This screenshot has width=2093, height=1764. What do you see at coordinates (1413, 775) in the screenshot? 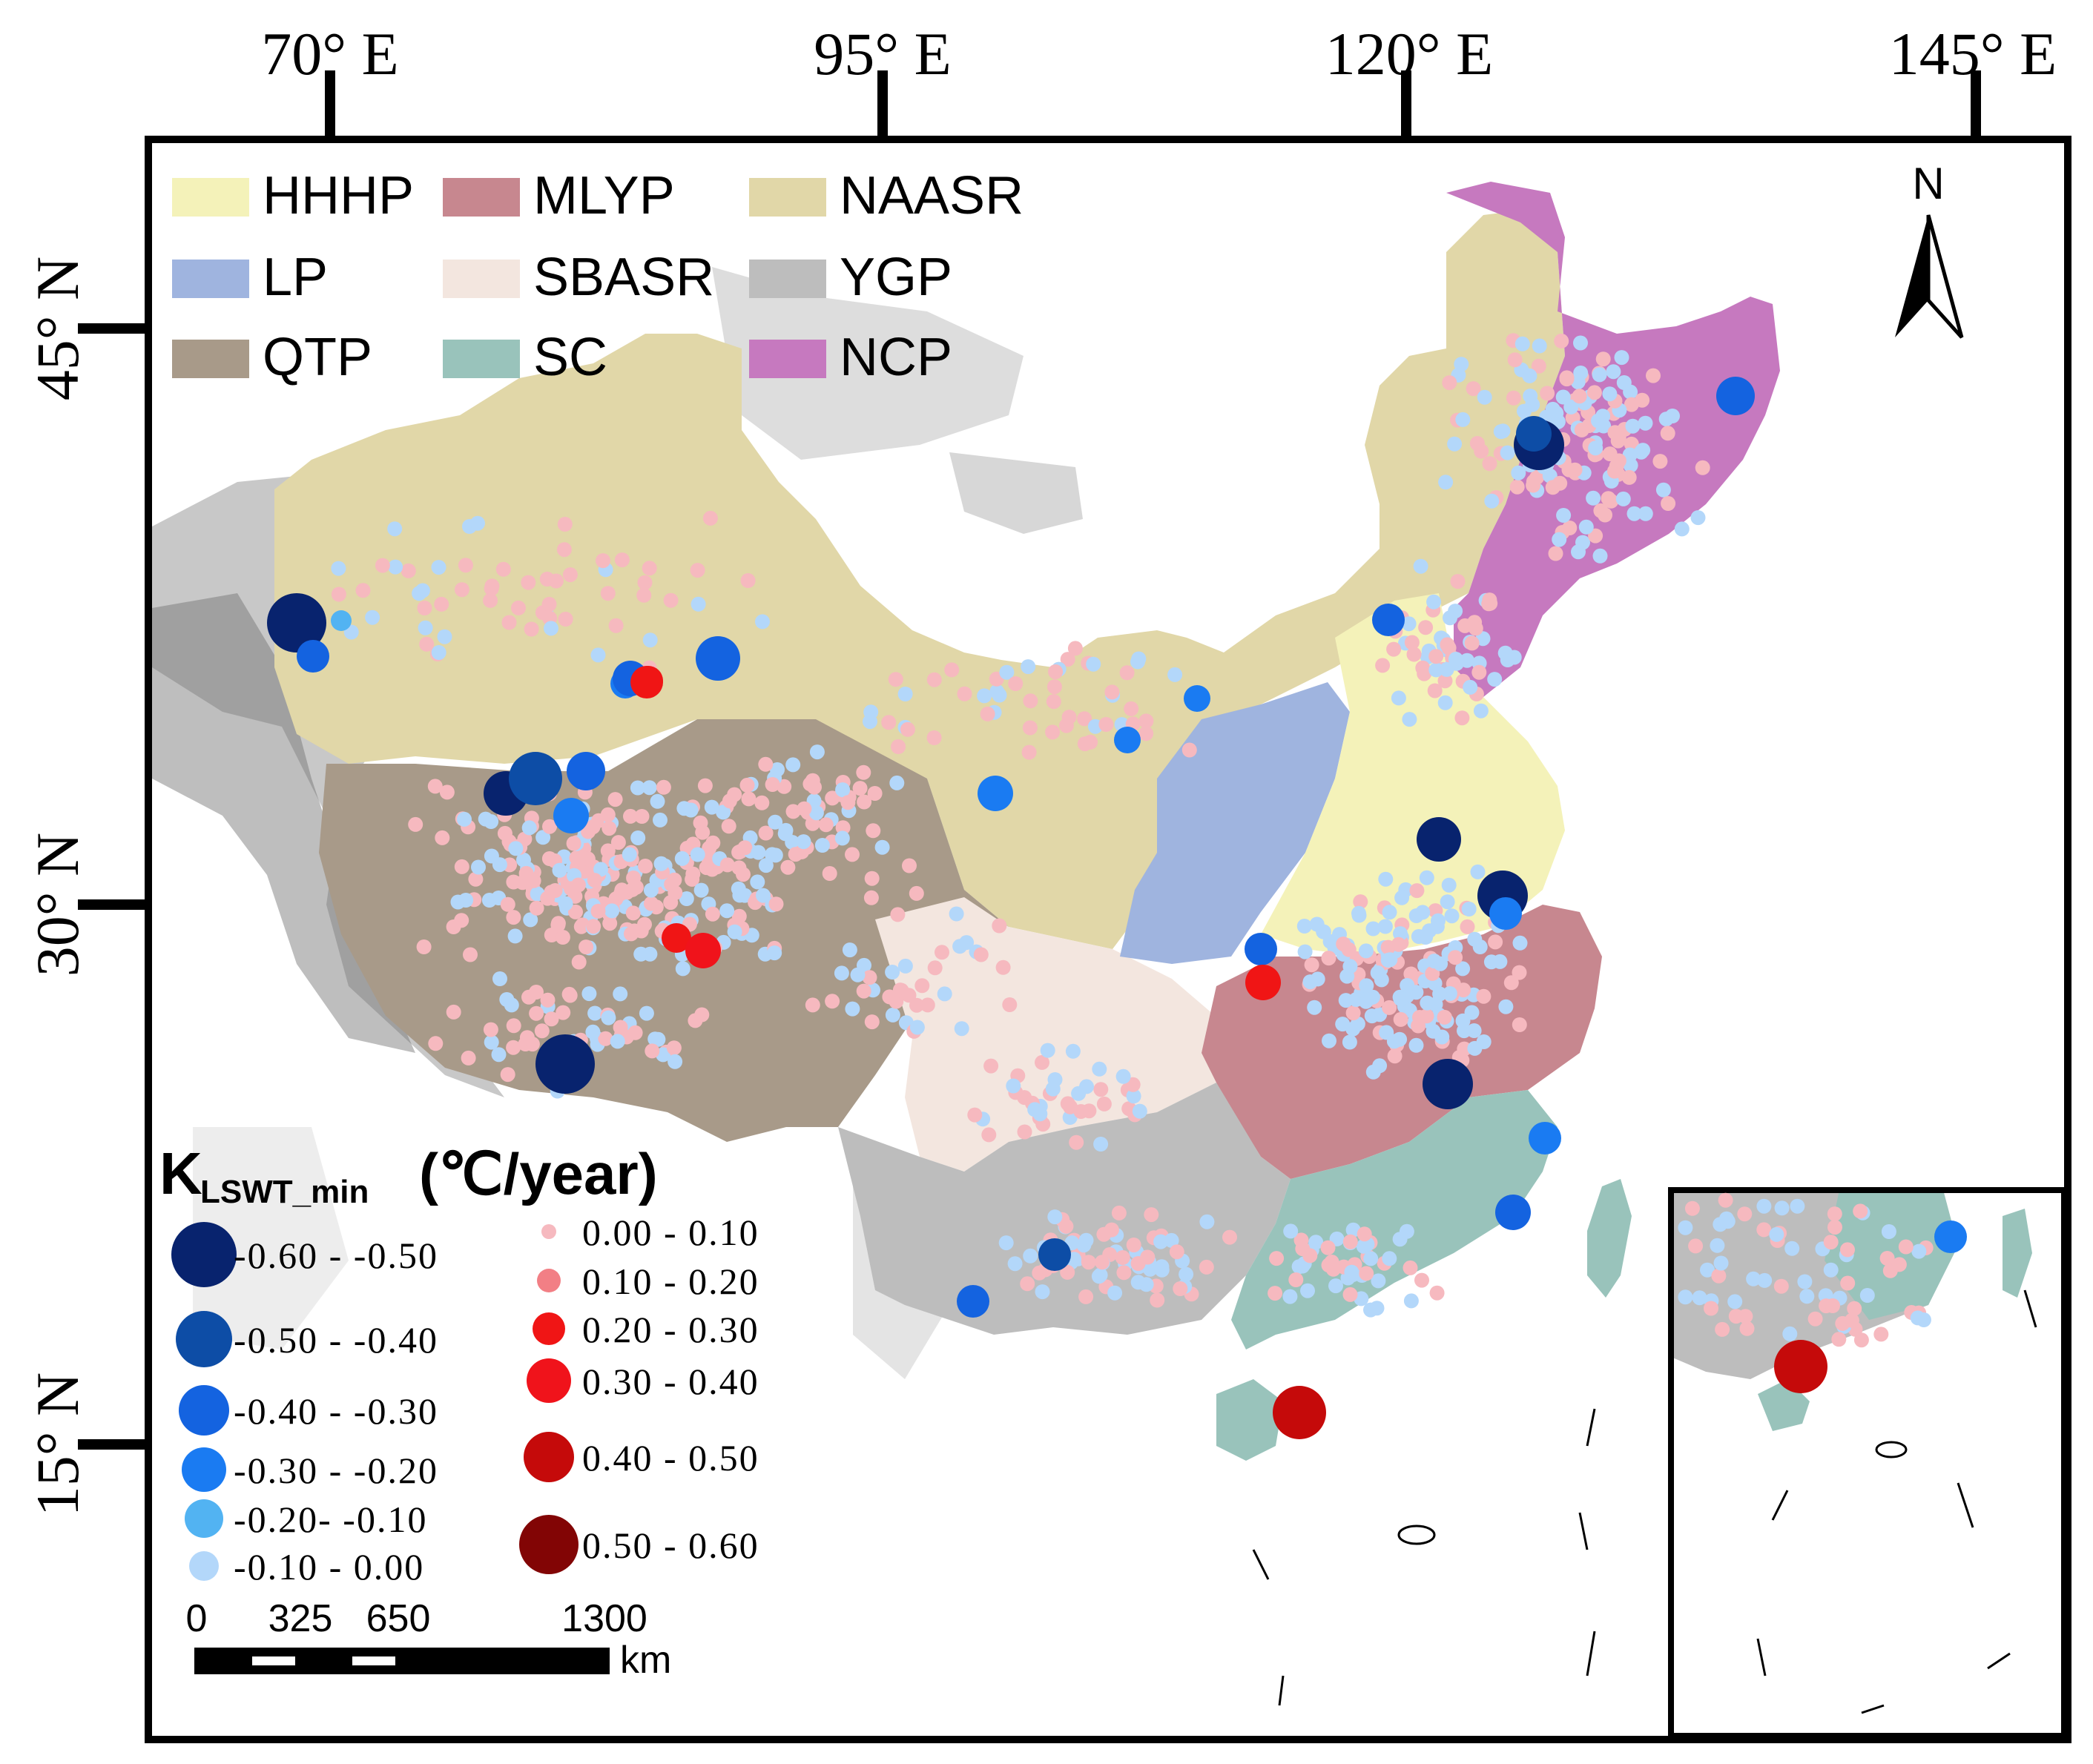
I see `region-hhhp` at bounding box center [1413, 775].